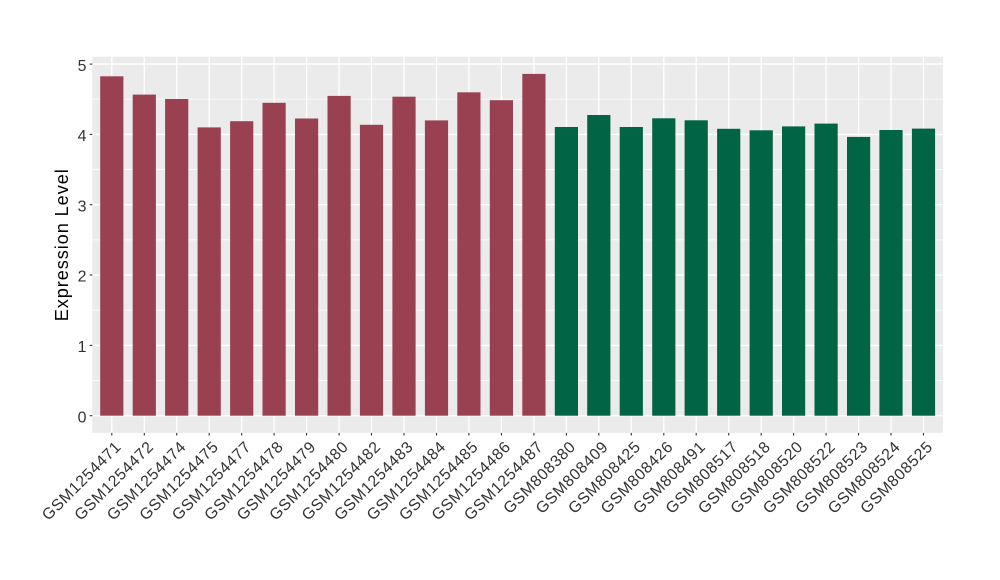 This screenshot has width=1000, height=580. What do you see at coordinates (82, 136) in the screenshot?
I see `svg-text: 4` at bounding box center [82, 136].